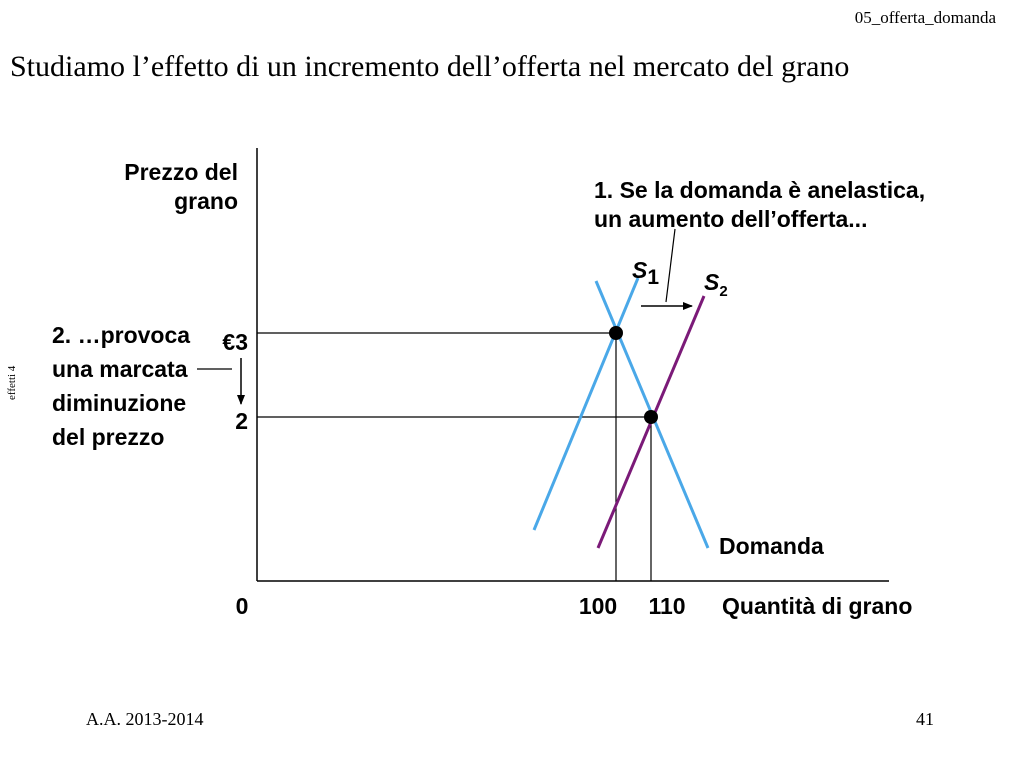  What do you see at coordinates (925, 719) in the screenshot?
I see `page-number: 41` at bounding box center [925, 719].